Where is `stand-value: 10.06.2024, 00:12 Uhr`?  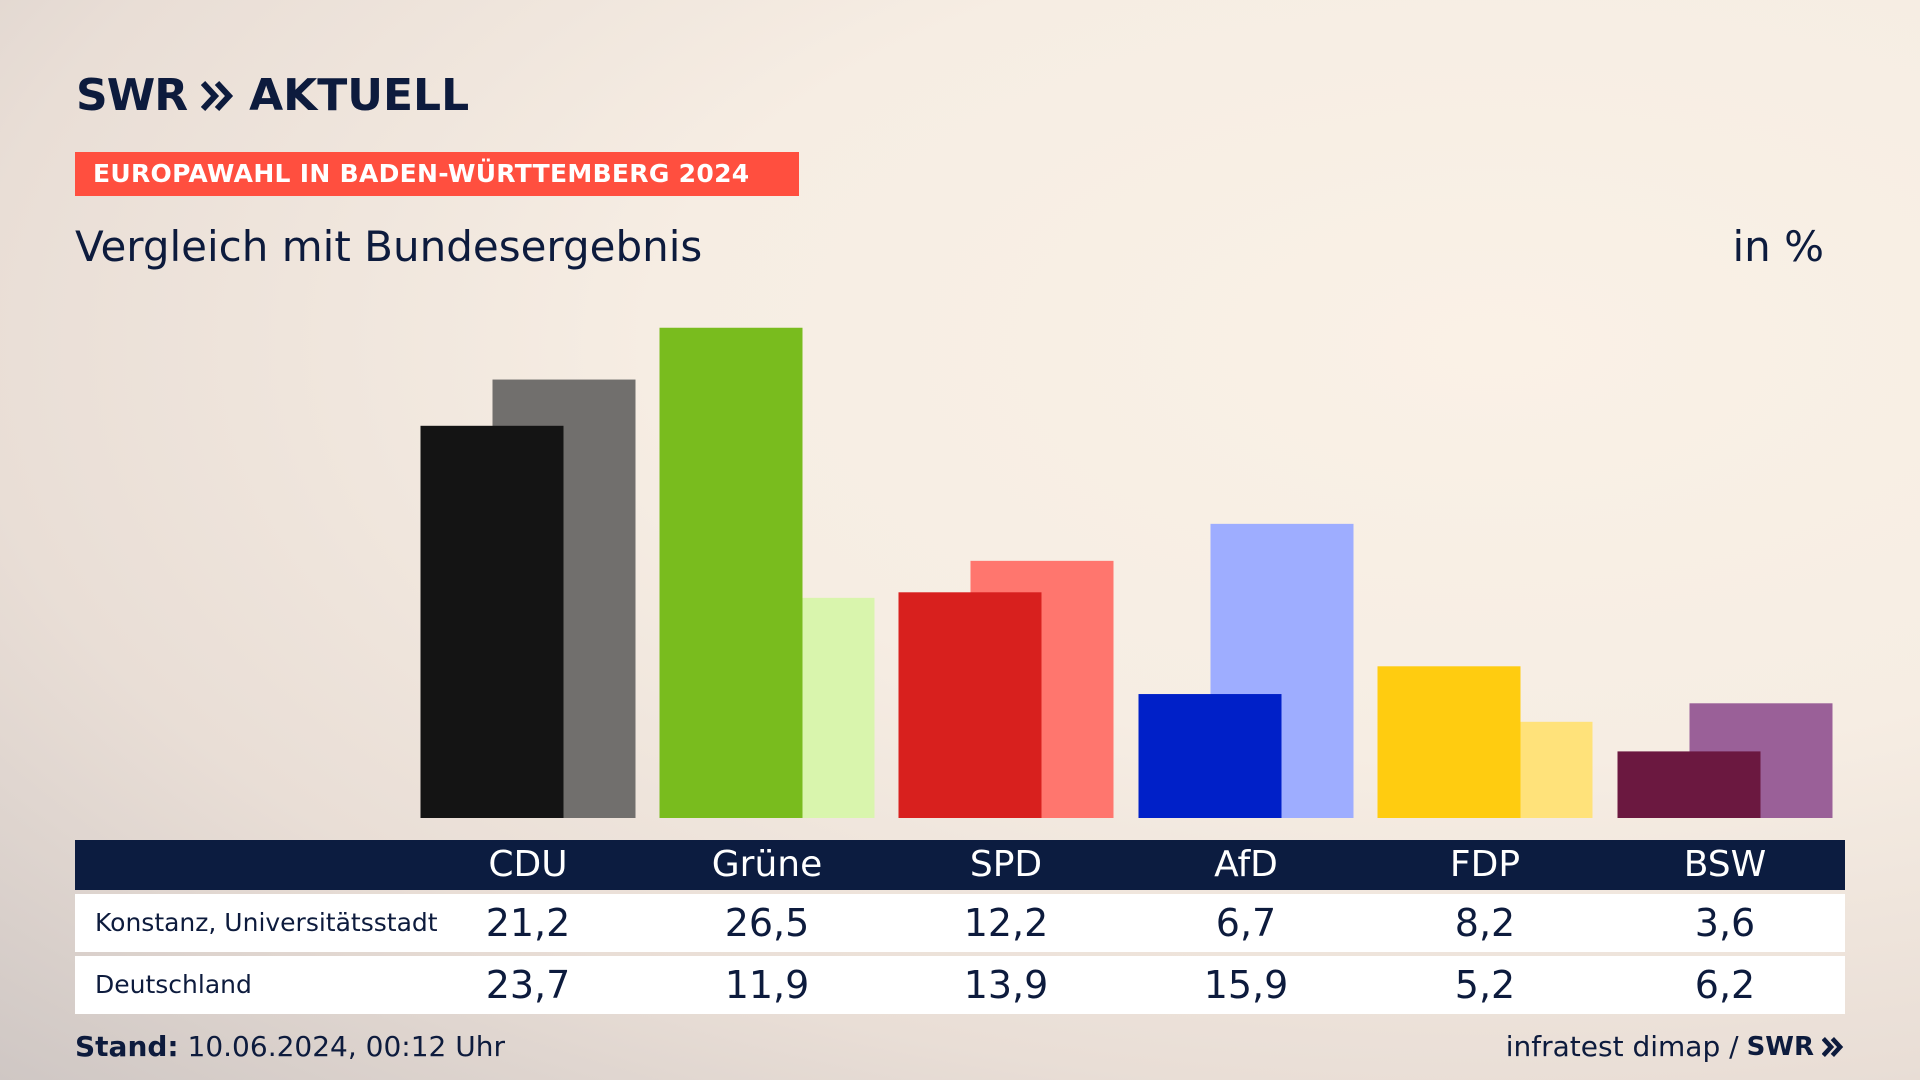
stand-value: 10.06.2024, 00:12 Uhr is located at coordinates (346, 1046).